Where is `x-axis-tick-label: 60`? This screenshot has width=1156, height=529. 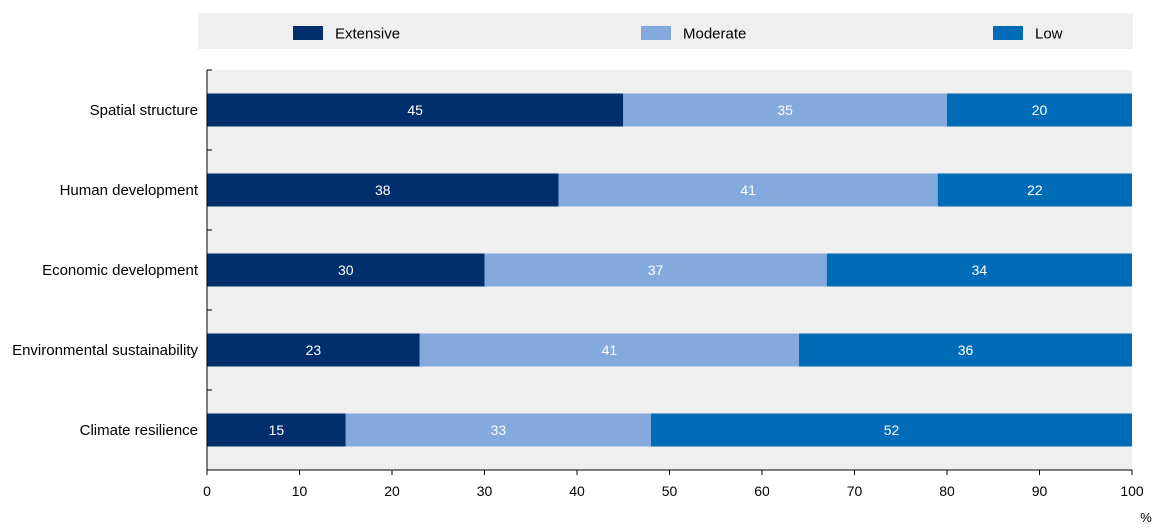 x-axis-tick-label: 60 is located at coordinates (762, 491).